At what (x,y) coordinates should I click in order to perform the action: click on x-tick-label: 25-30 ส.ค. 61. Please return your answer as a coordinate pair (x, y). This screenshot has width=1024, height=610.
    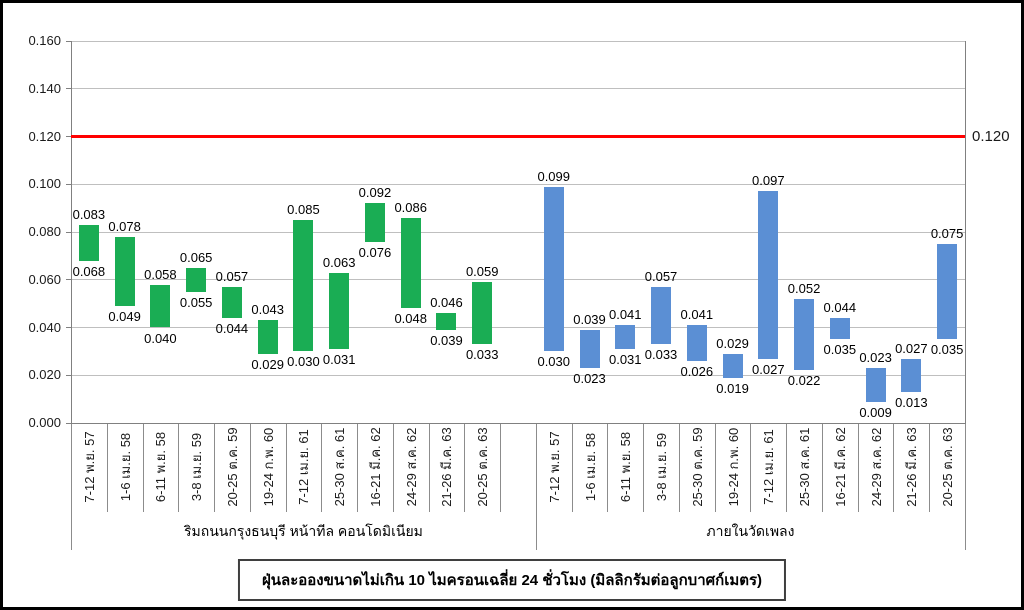
    Looking at the image, I should click on (339, 467).